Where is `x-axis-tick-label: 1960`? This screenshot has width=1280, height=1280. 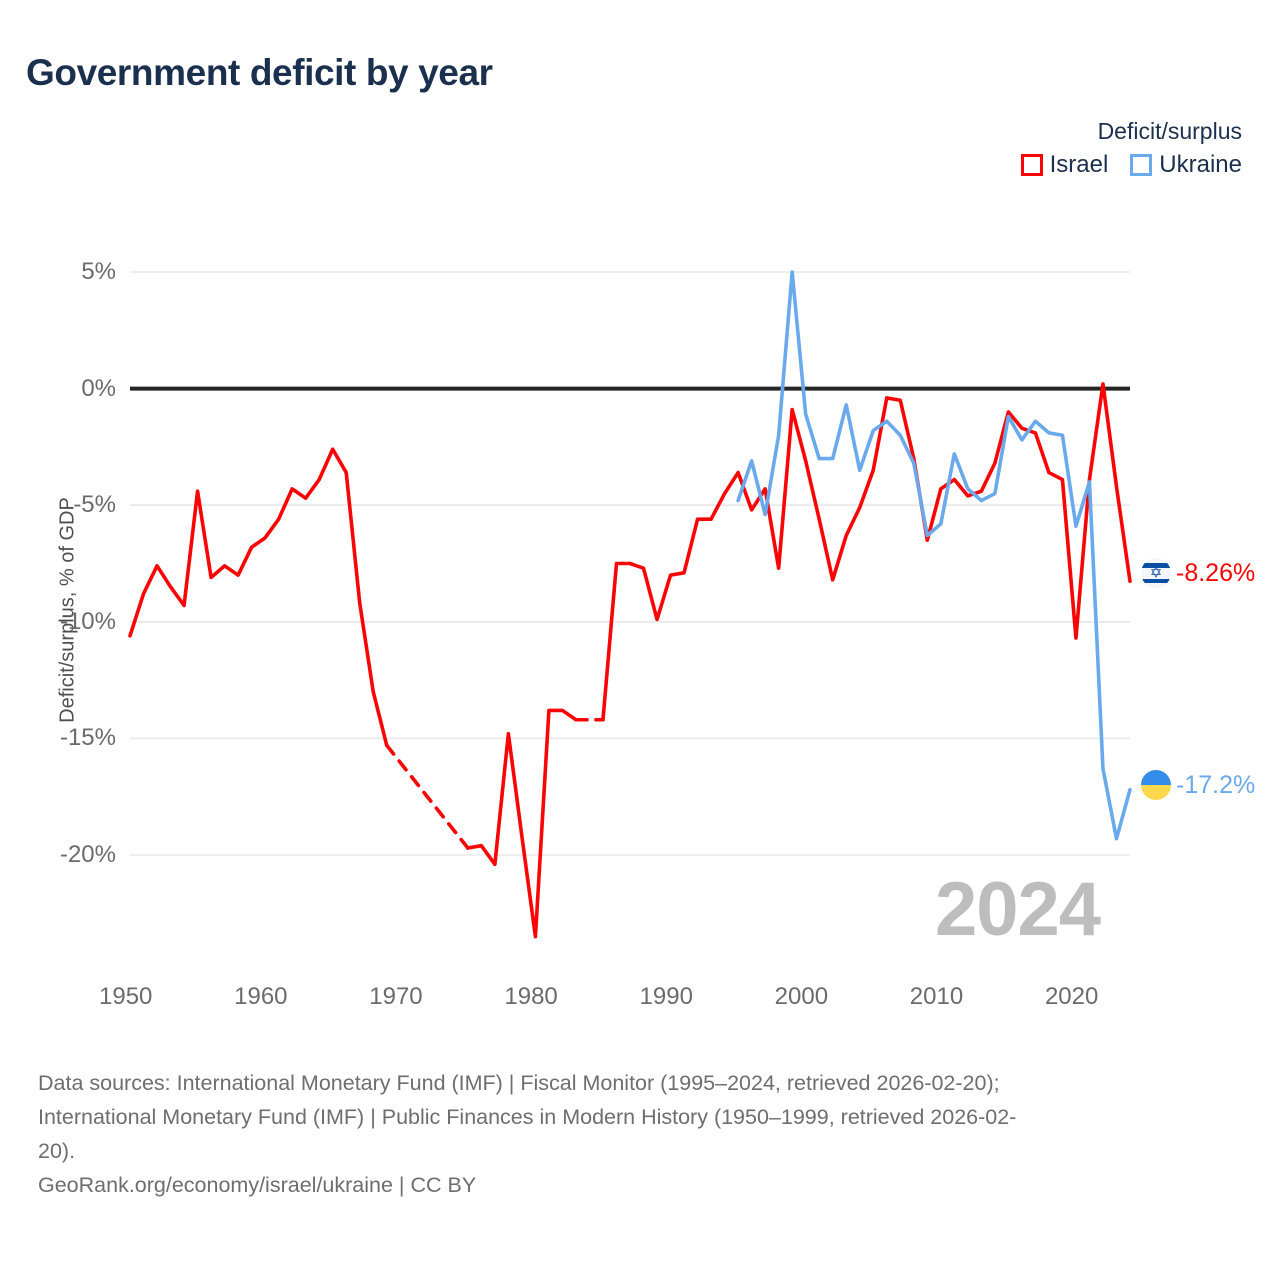
x-axis-tick-label: 1960 is located at coordinates (261, 996).